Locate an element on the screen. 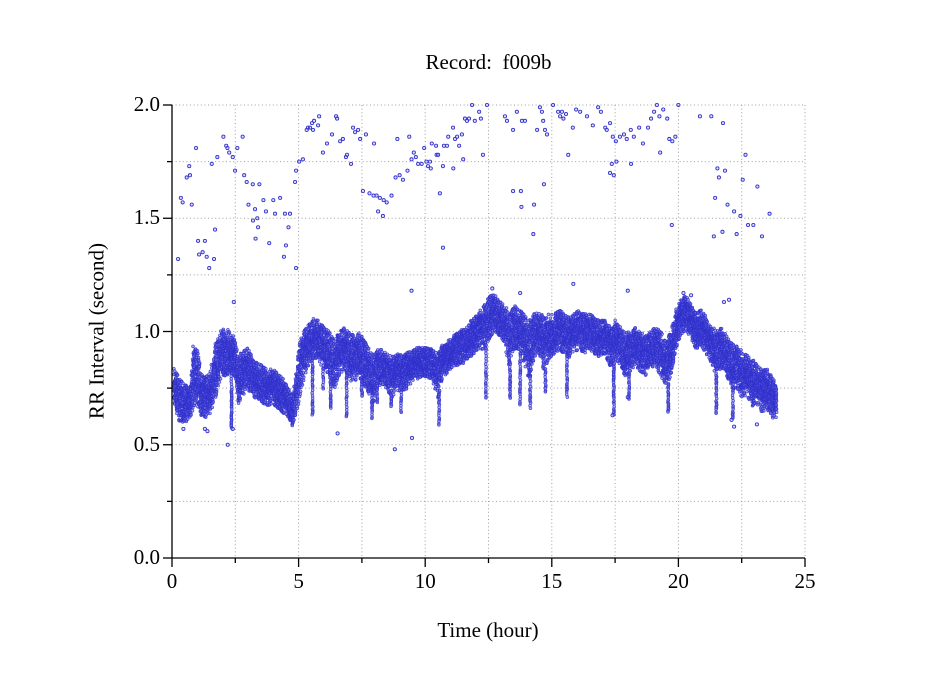 Image resolution: width=949 pixels, height=697 pixels. x-tick-label: 0 is located at coordinates (172, 581).